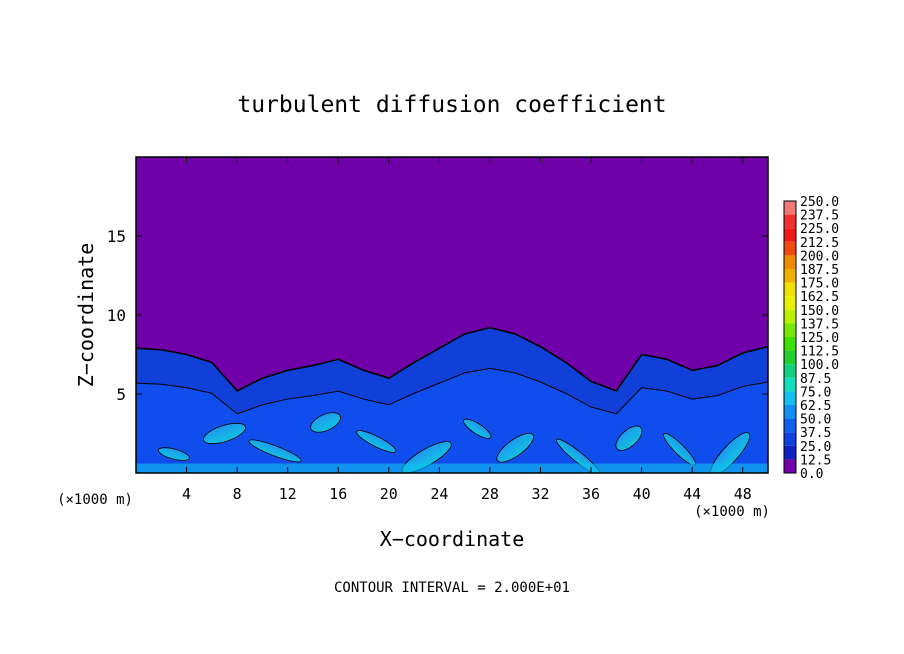 Image resolution: width=904 pixels, height=654 pixels. What do you see at coordinates (540, 494) in the screenshot?
I see `x-tick-label: 32` at bounding box center [540, 494].